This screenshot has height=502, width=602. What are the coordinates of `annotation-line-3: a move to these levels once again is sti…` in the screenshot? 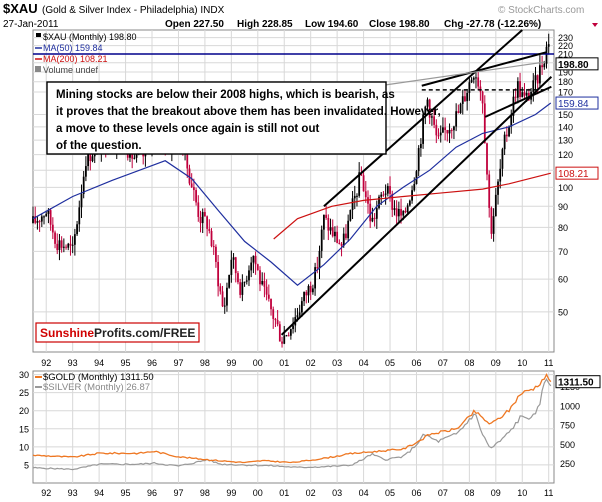 It's located at (187, 129).